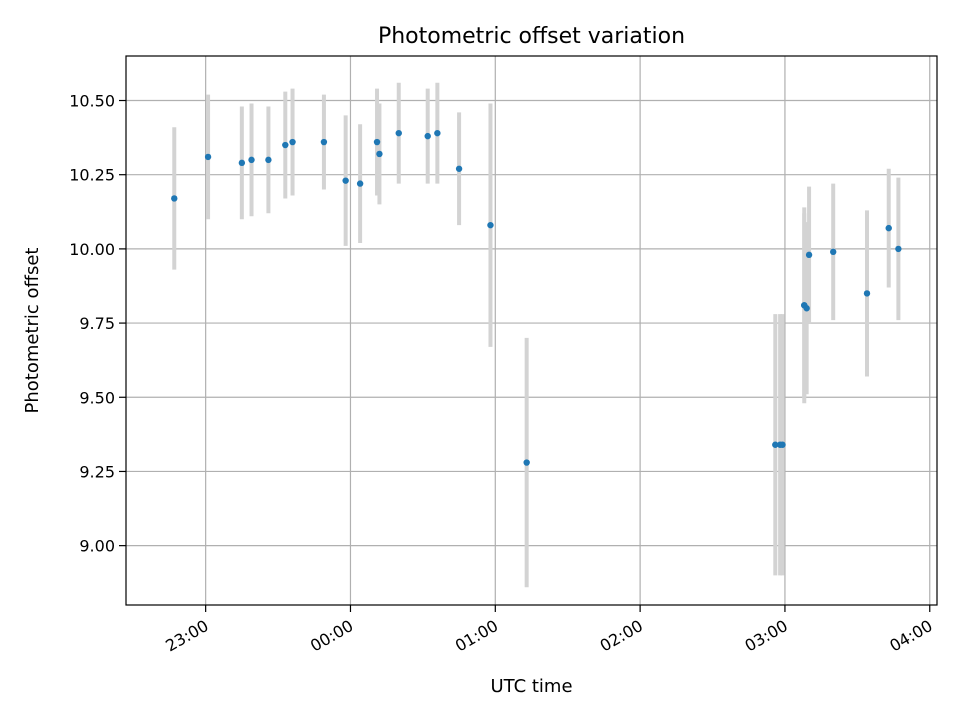 The height and width of the screenshot is (720, 960). I want to click on y-tick-label: 9.50, so click(97, 397).